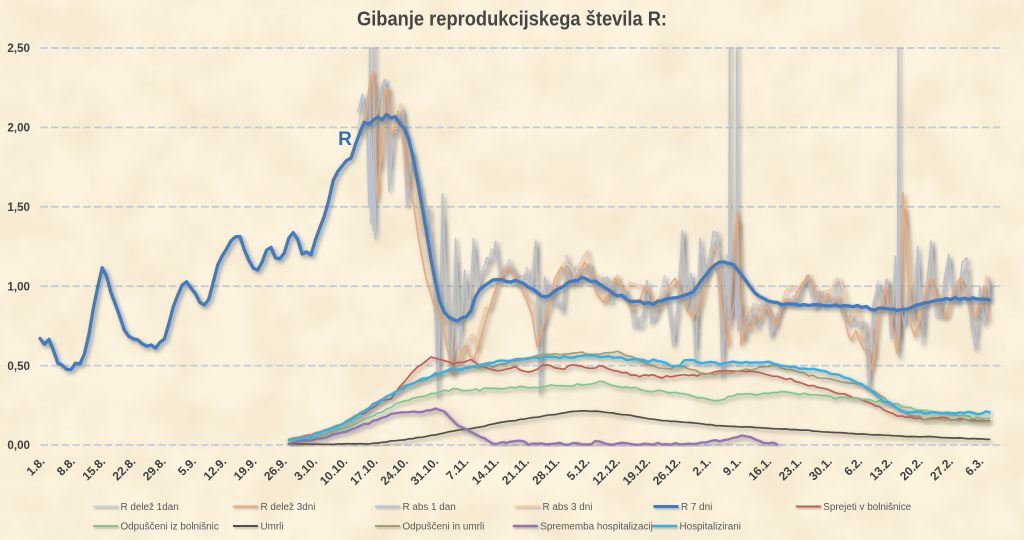 This screenshot has width=1024, height=540. What do you see at coordinates (18, 286) in the screenshot?
I see `svg-text: 1,00` at bounding box center [18, 286].